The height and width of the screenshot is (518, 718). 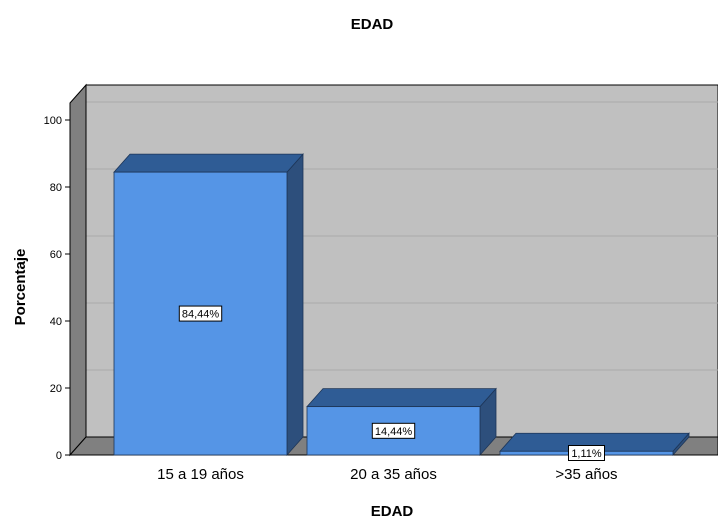 I want to click on bar-3: 1,11%, so click(x=594, y=446).